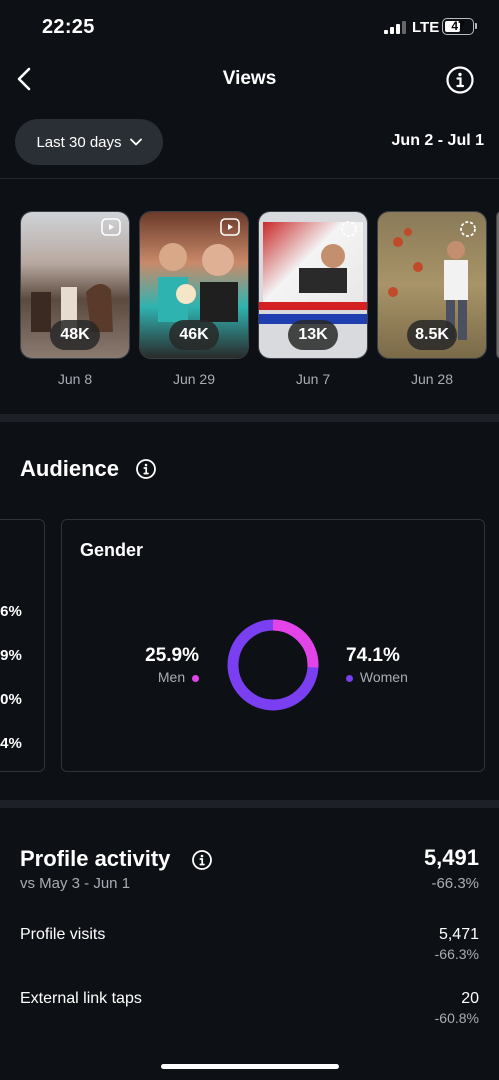 Image resolution: width=499 pixels, height=1080 pixels. Describe the element at coordinates (11, 655) in the screenshot. I see `age-pct: .9%` at that location.